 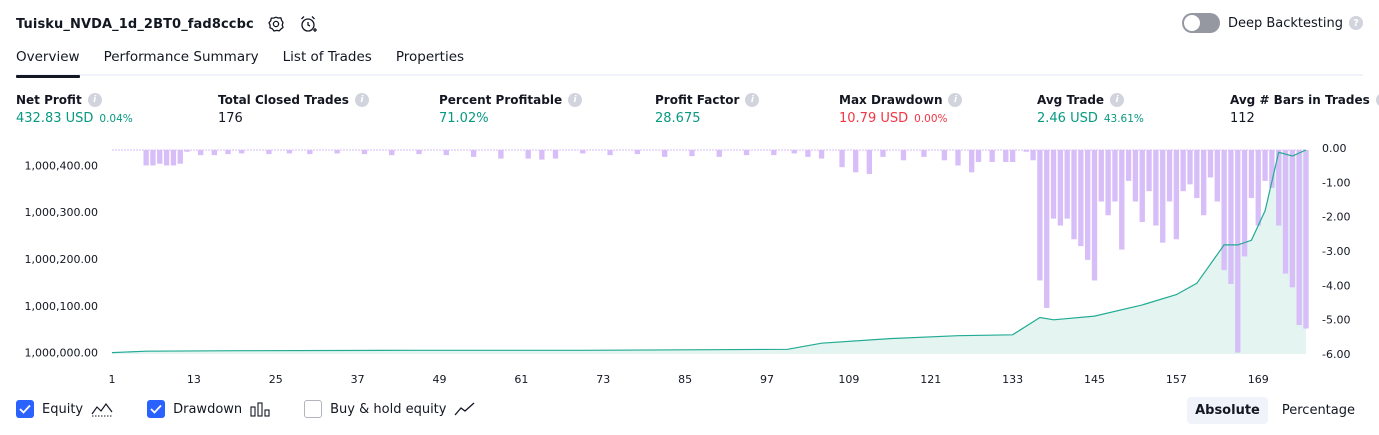 I want to click on metric-value: 112, so click(x=1242, y=118).